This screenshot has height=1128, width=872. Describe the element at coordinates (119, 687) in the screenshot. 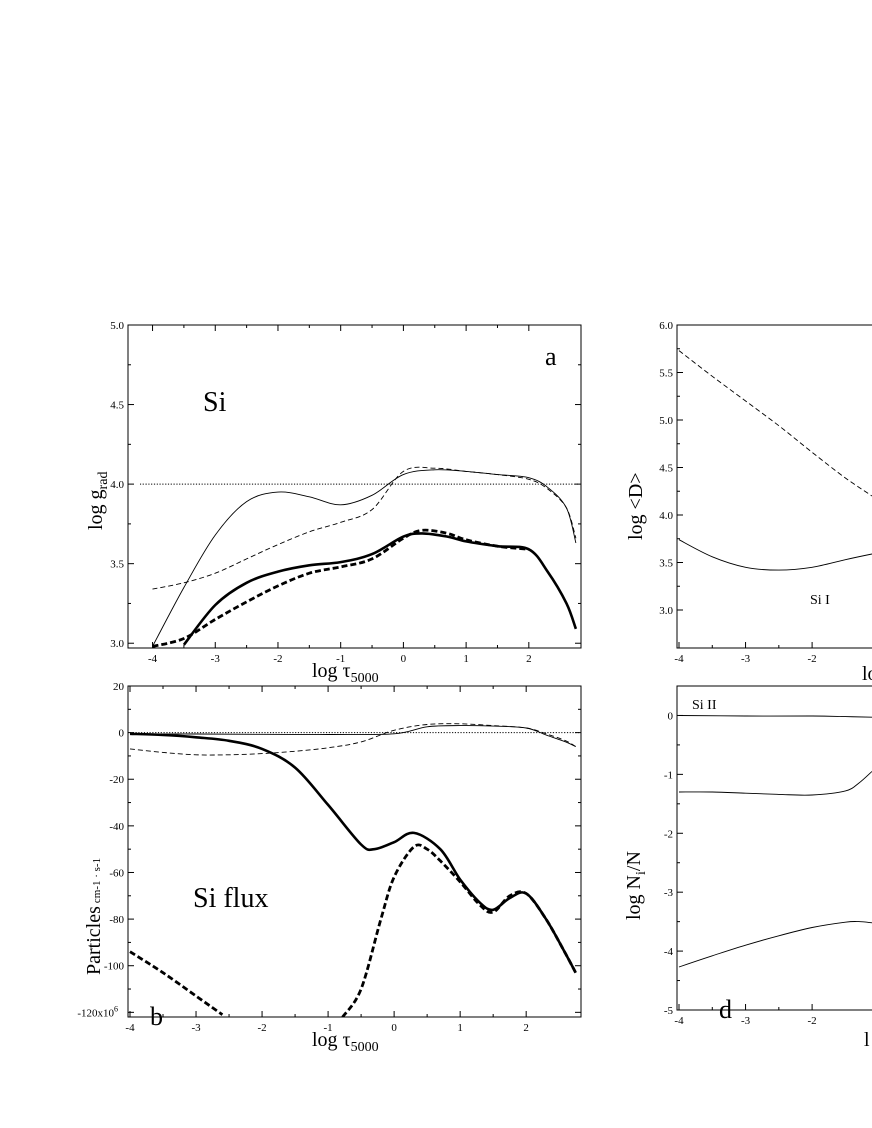

I see `ytick-label: 20` at that location.